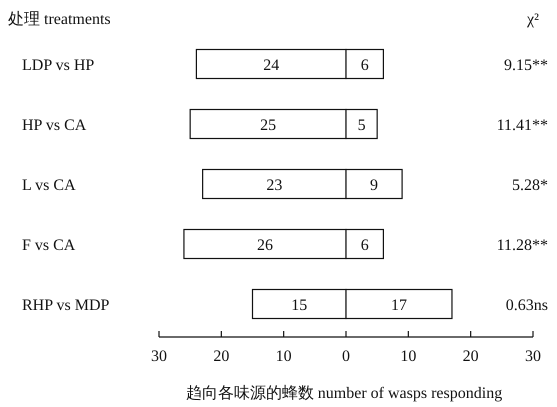 The width and height of the screenshot is (557, 407). What do you see at coordinates (49, 245) in the screenshot?
I see `y-tick-label: F vs CA` at bounding box center [49, 245].